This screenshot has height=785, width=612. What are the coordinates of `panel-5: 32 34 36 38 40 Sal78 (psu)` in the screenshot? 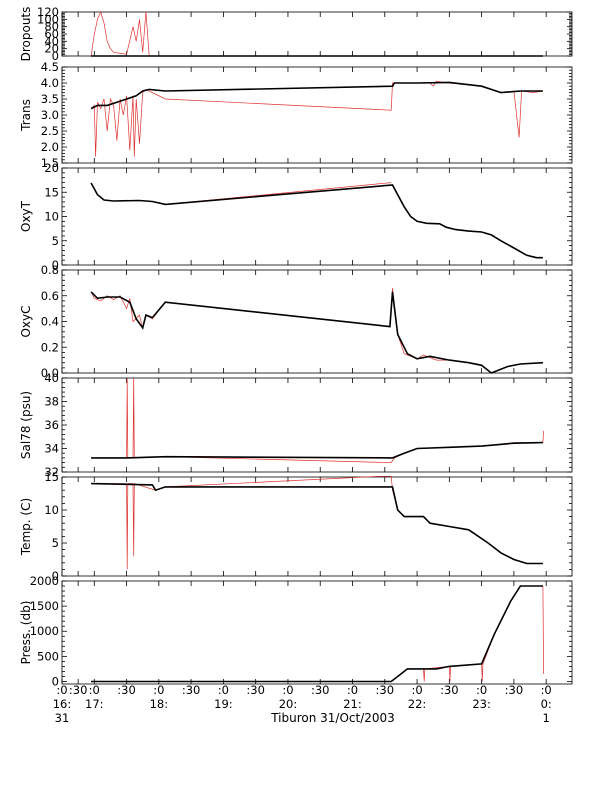 It's located at (296, 425).